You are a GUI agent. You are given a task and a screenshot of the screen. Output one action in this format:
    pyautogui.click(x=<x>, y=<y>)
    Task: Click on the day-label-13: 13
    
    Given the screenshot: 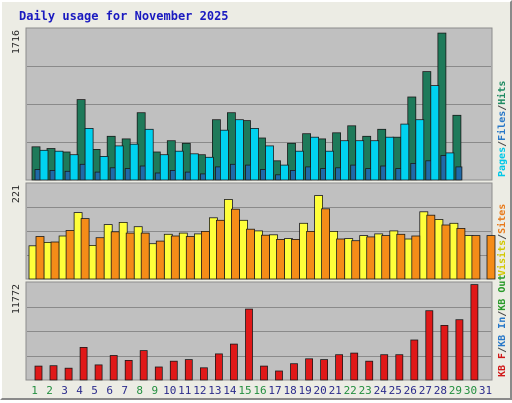 What is the action you would take?
    pyautogui.click(x=214, y=390)
    